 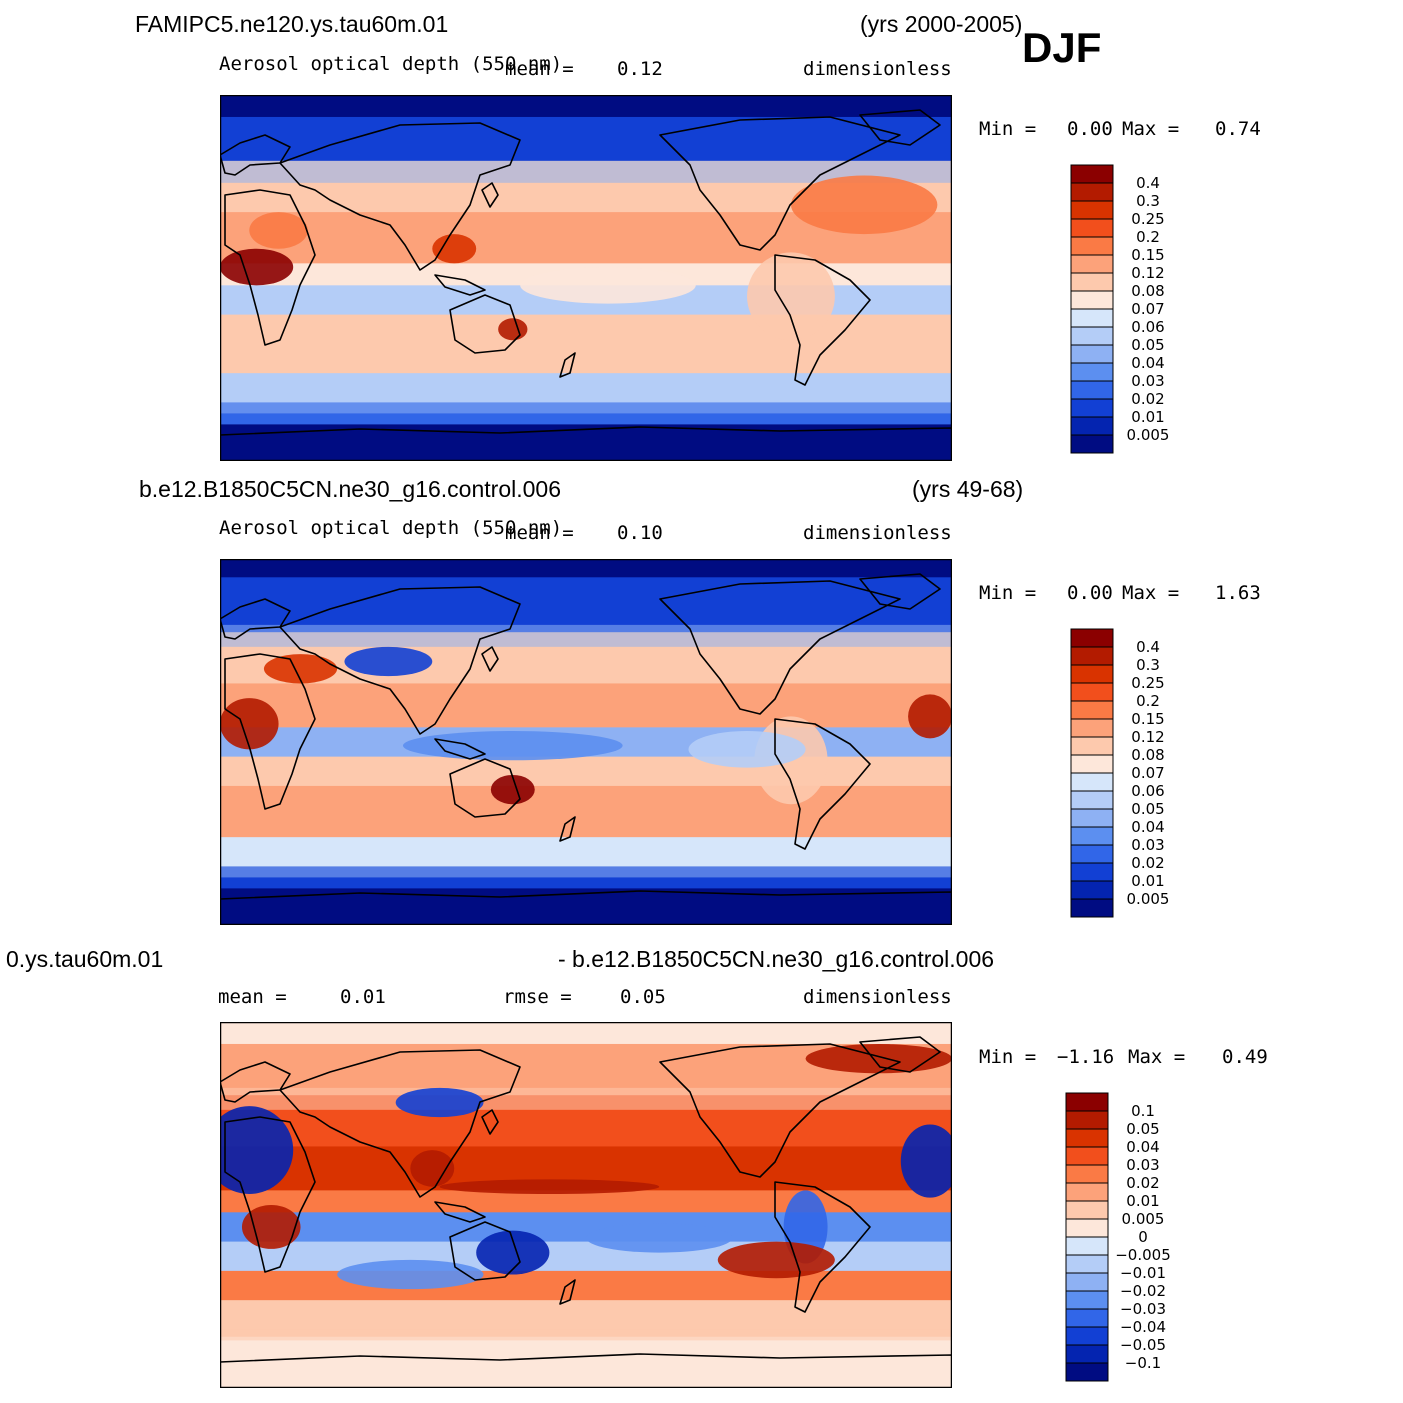 I want to click on panel1-map, so click(x=586, y=278).